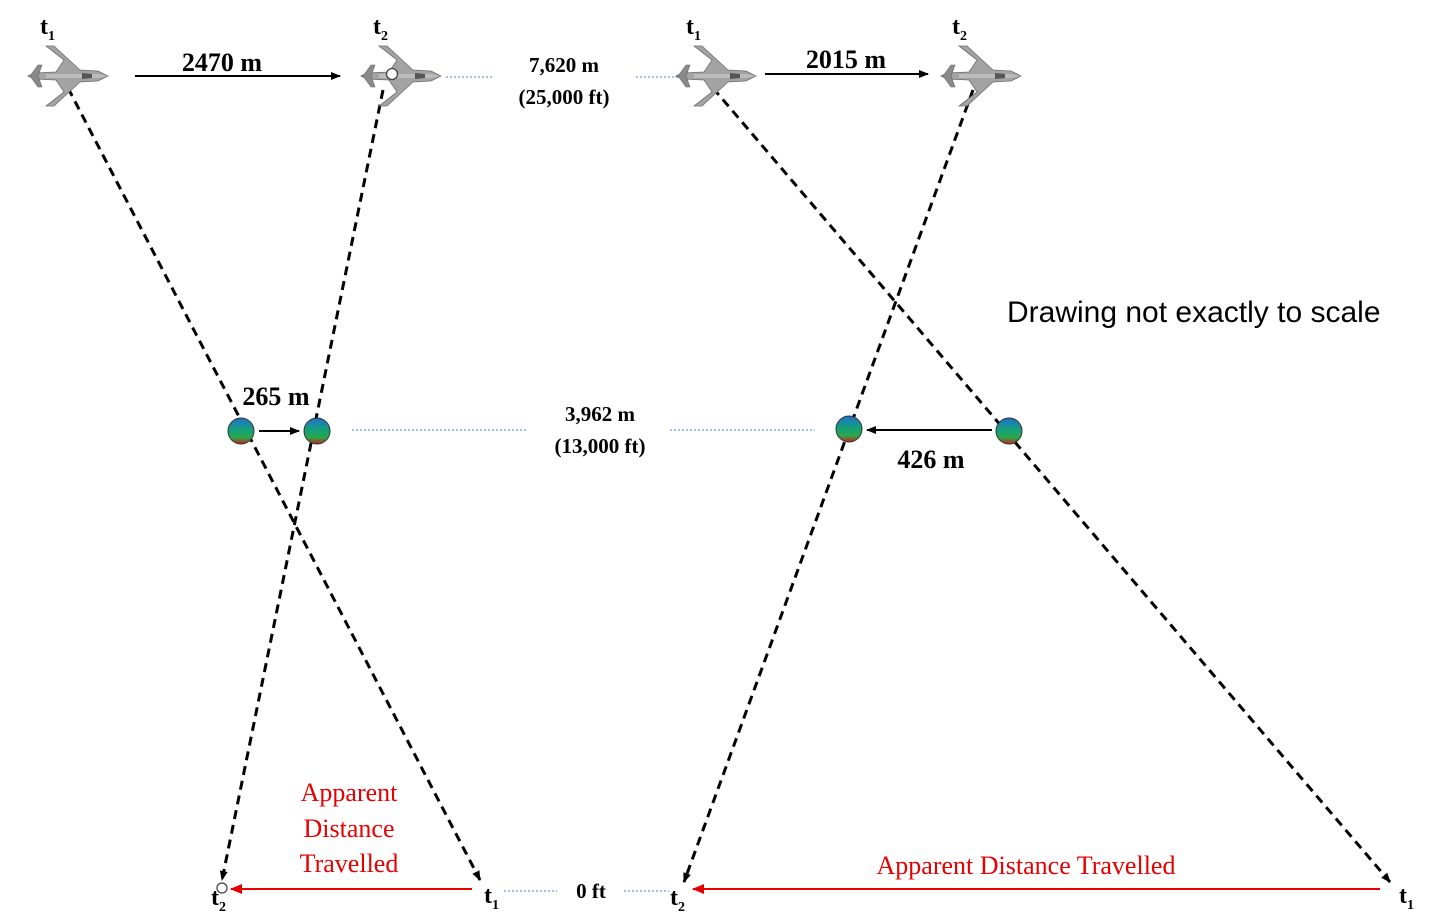  Describe the element at coordinates (241, 431) in the screenshot. I see `left-object-t1-icon` at that location.